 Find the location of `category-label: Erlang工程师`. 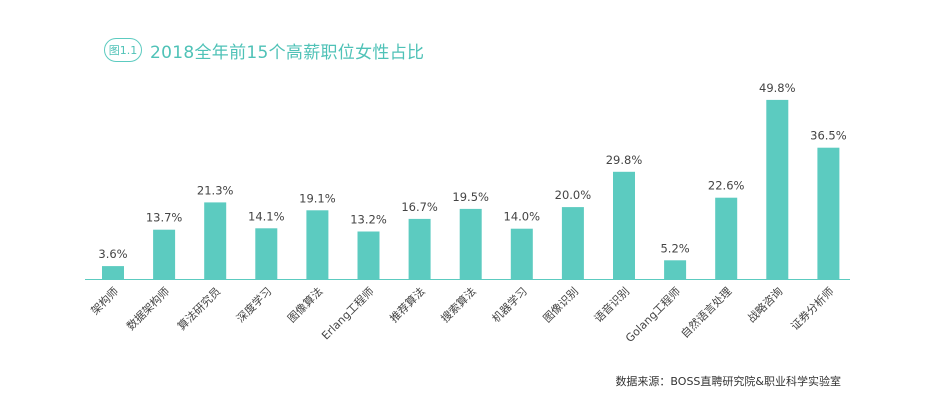

category-label: Erlang工程师 is located at coordinates (347, 313).